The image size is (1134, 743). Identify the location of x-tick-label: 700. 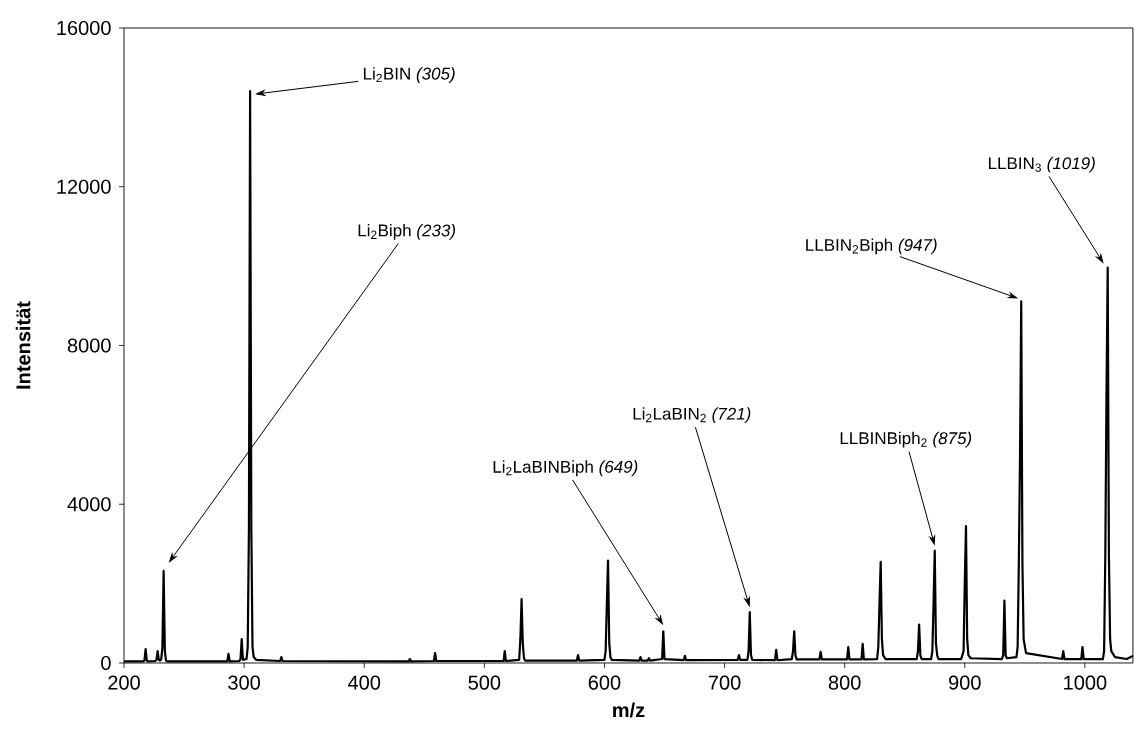
(724, 682).